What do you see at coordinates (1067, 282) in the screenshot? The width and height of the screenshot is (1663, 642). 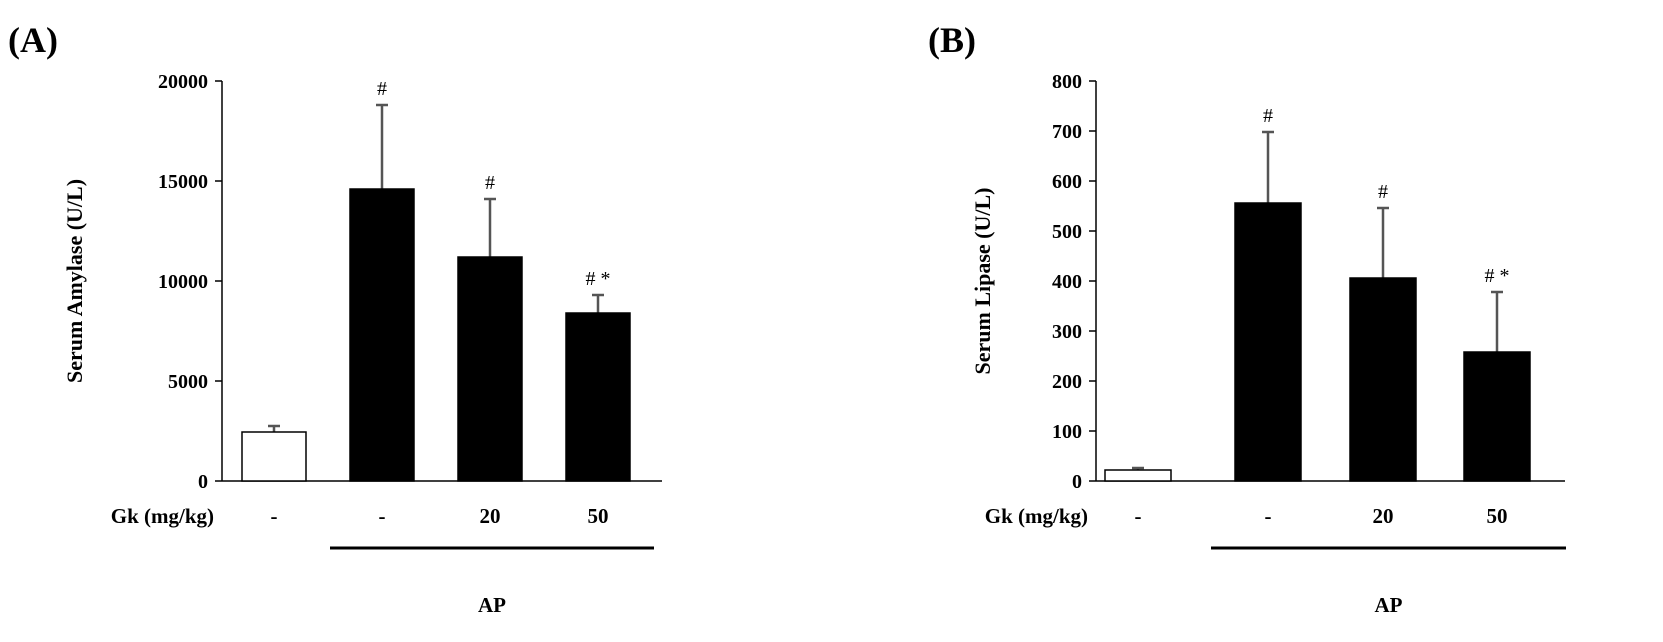 I see `y-tick-label: 400` at bounding box center [1067, 282].